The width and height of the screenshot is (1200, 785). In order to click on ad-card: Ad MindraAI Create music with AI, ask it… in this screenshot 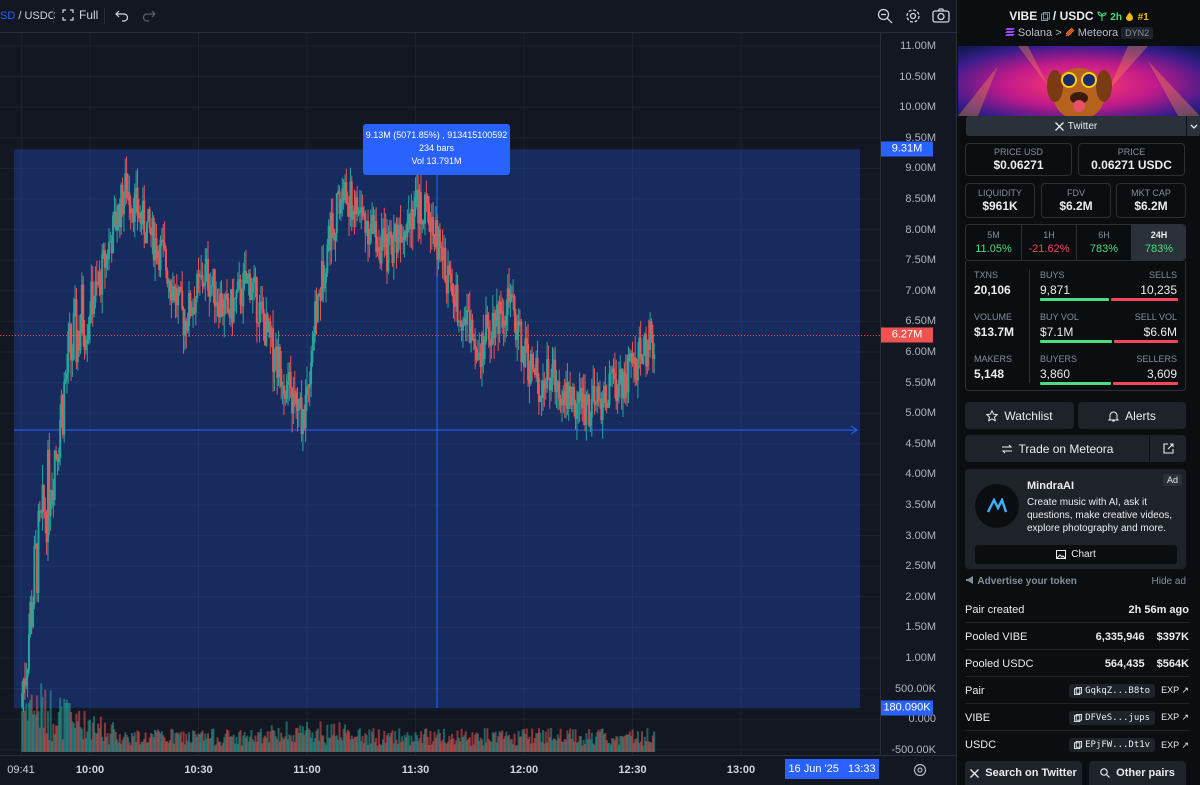, I will do `click(1075, 519)`.